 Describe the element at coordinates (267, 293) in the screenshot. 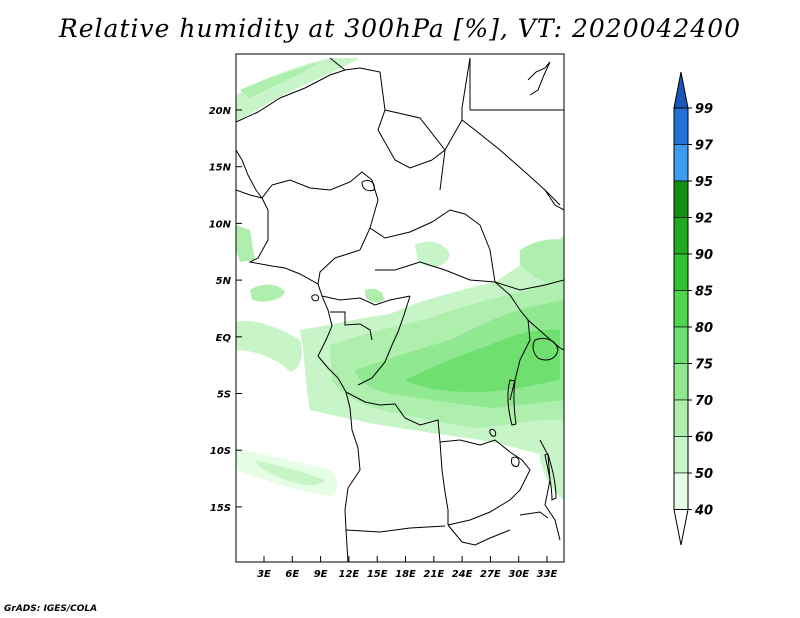

I see `humidity-patch-sw` at that location.